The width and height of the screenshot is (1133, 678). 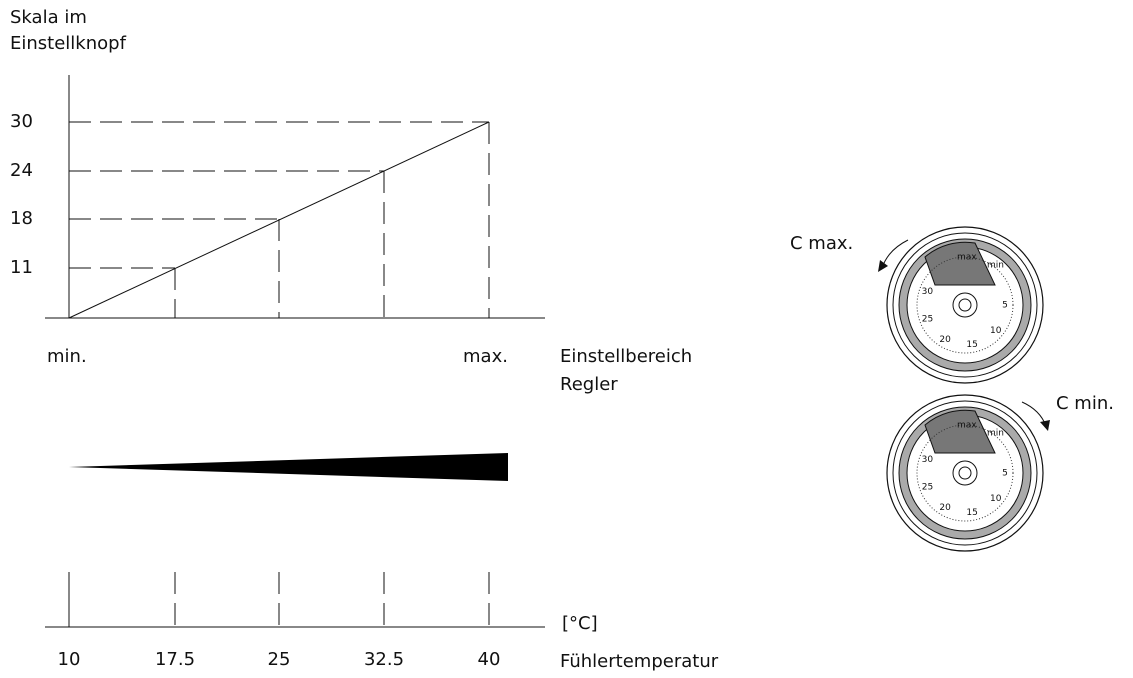 I want to click on temperature-label: 40, so click(x=489, y=659).